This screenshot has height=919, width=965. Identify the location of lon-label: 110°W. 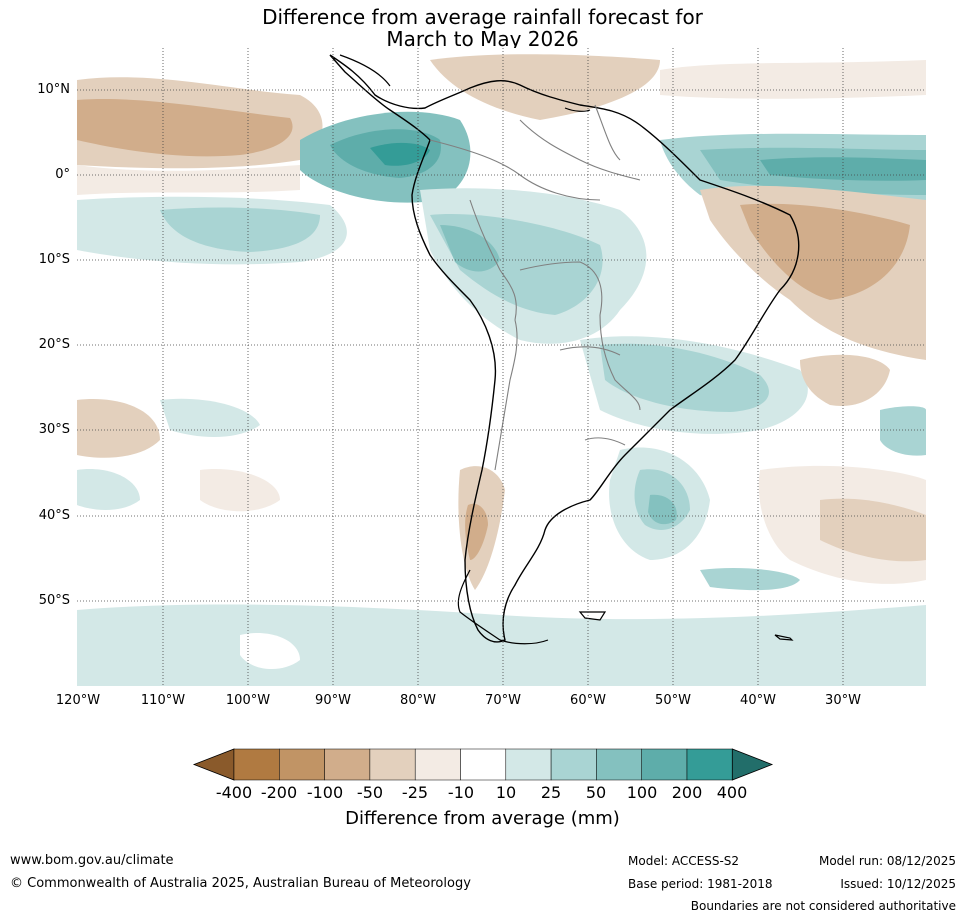
(163, 700).